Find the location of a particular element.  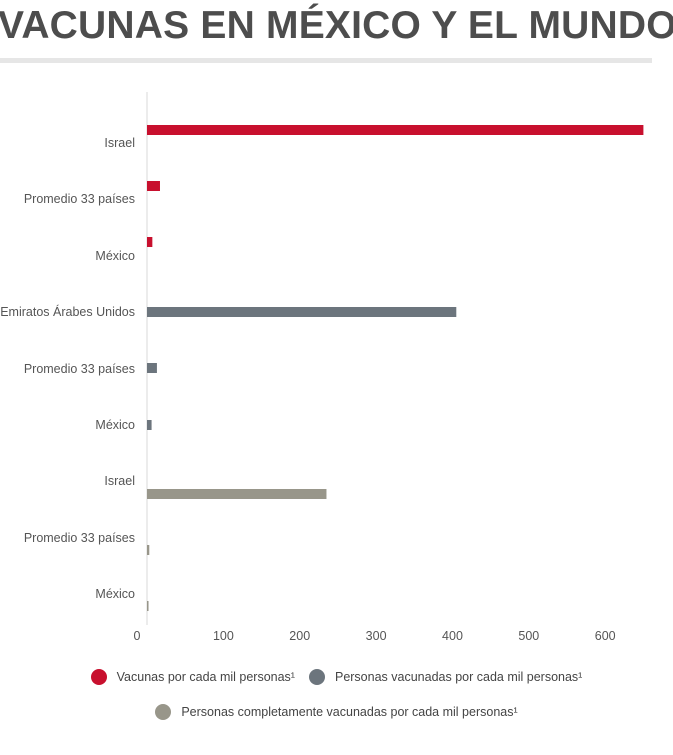

category-label-3-1: Israel is located at coordinates (119, 481).